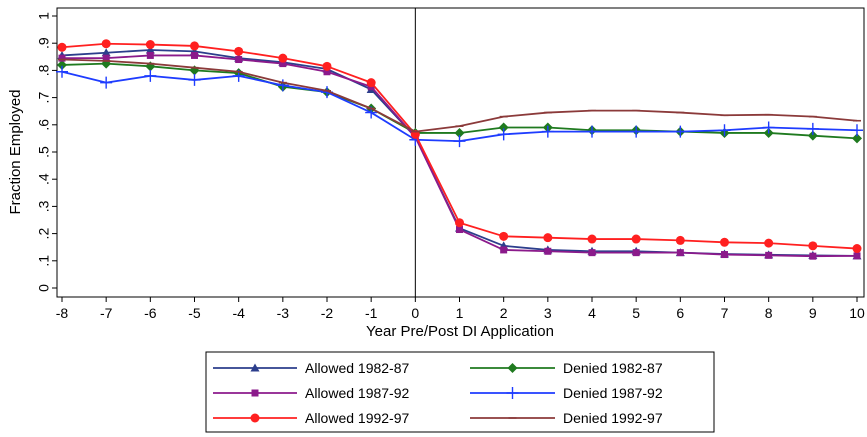 Image resolution: width=867 pixels, height=437 pixels. What do you see at coordinates (613, 393) in the screenshot?
I see `legend-label: Denied 1987-92` at bounding box center [613, 393].